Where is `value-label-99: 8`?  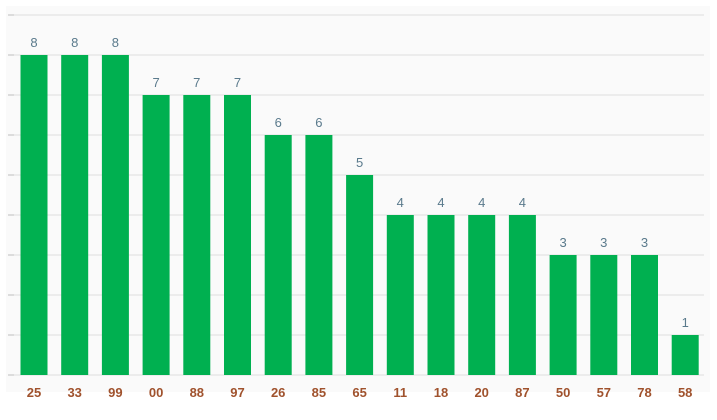 value-label-99: 8 is located at coordinates (115, 42).